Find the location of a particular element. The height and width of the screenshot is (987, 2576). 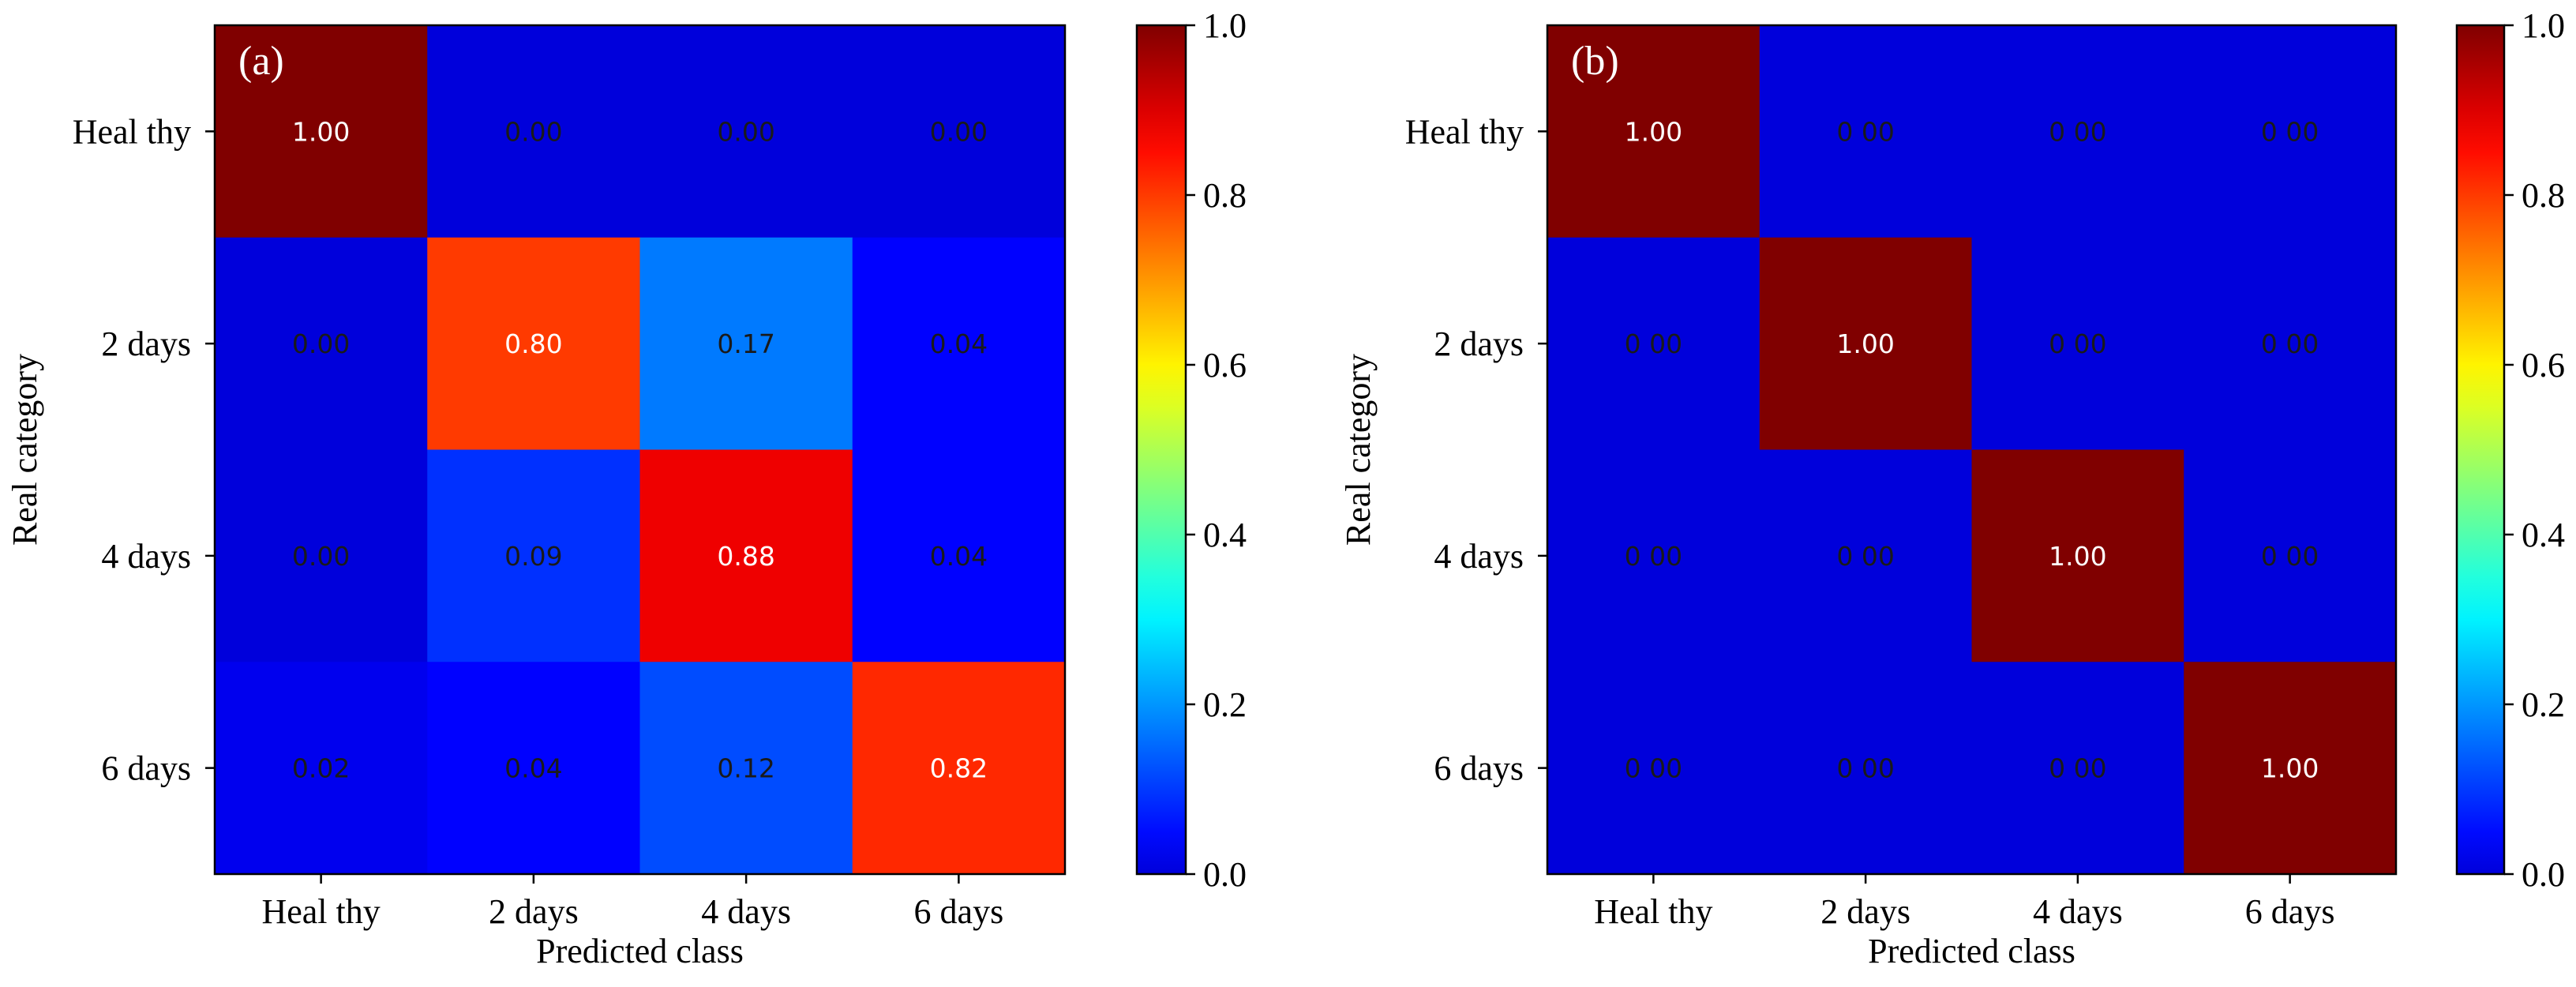

cell-value-label: 0.80 is located at coordinates (533, 343).